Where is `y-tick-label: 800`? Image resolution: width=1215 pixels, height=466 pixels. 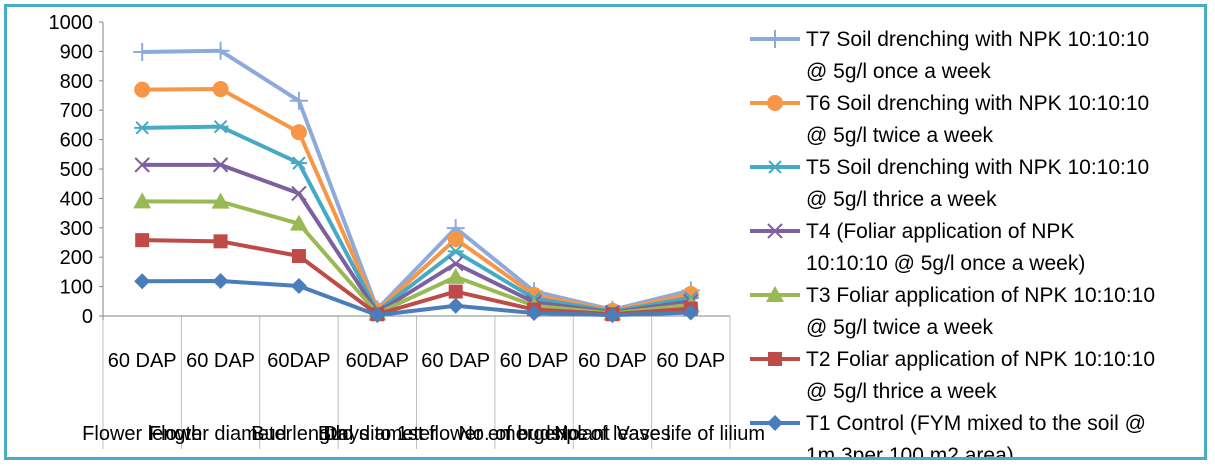 y-tick-label: 800 is located at coordinates (76, 82).